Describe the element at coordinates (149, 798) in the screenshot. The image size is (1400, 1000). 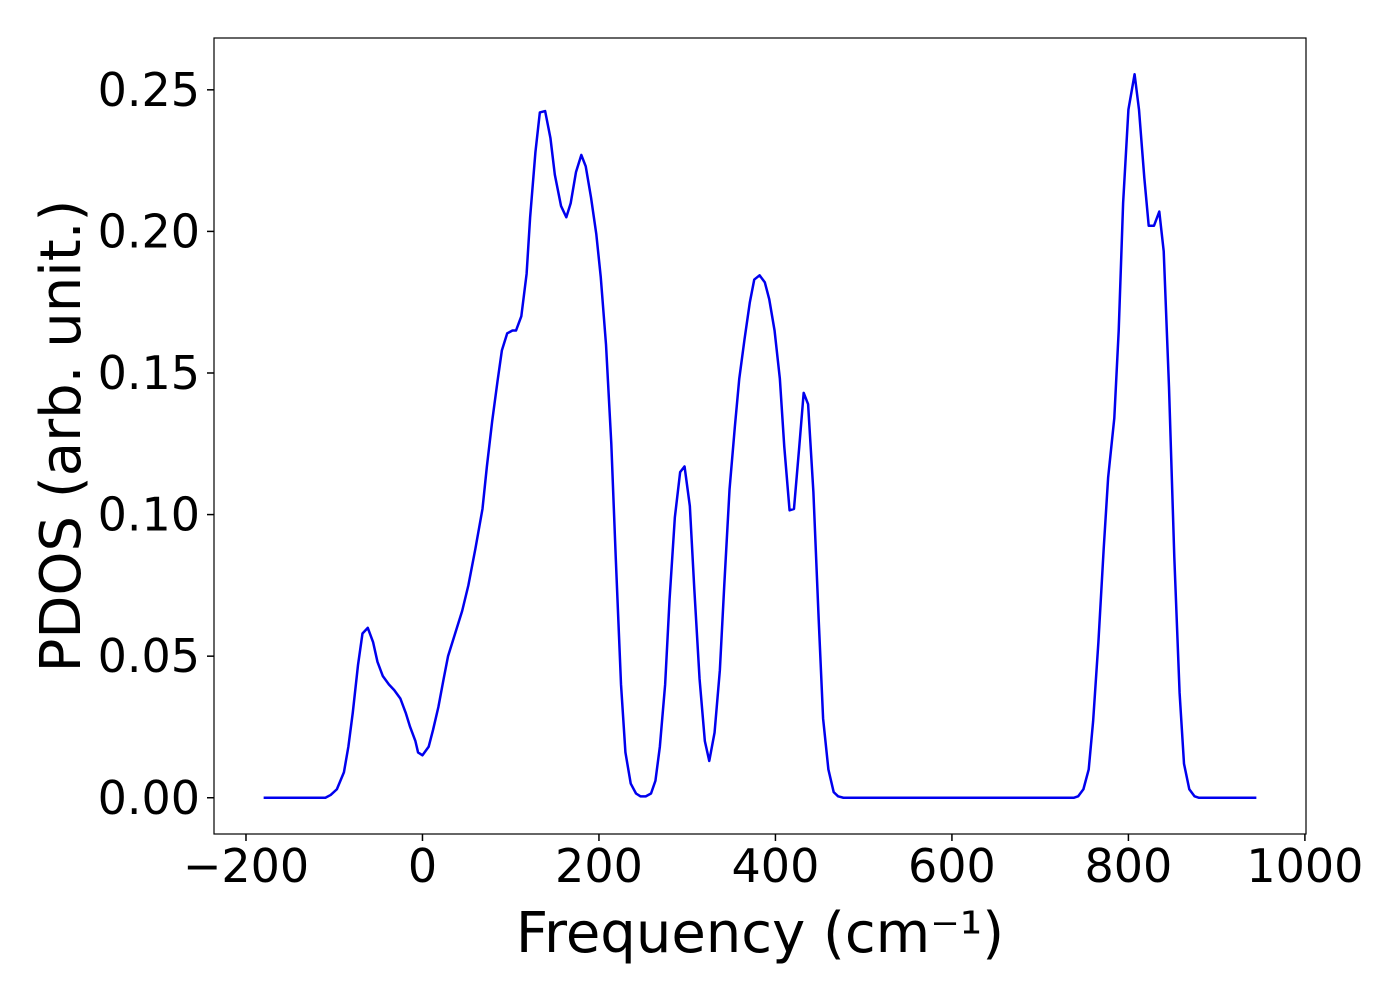
I see `y-tick-label: 0.00` at that location.